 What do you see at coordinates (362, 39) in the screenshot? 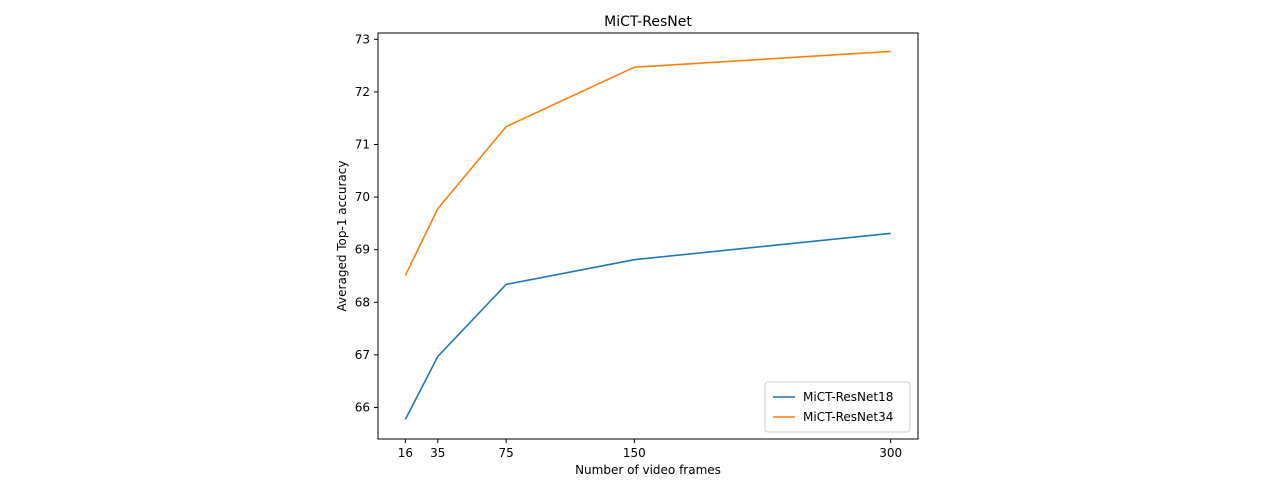
I see `y-tick-label: 73` at bounding box center [362, 39].